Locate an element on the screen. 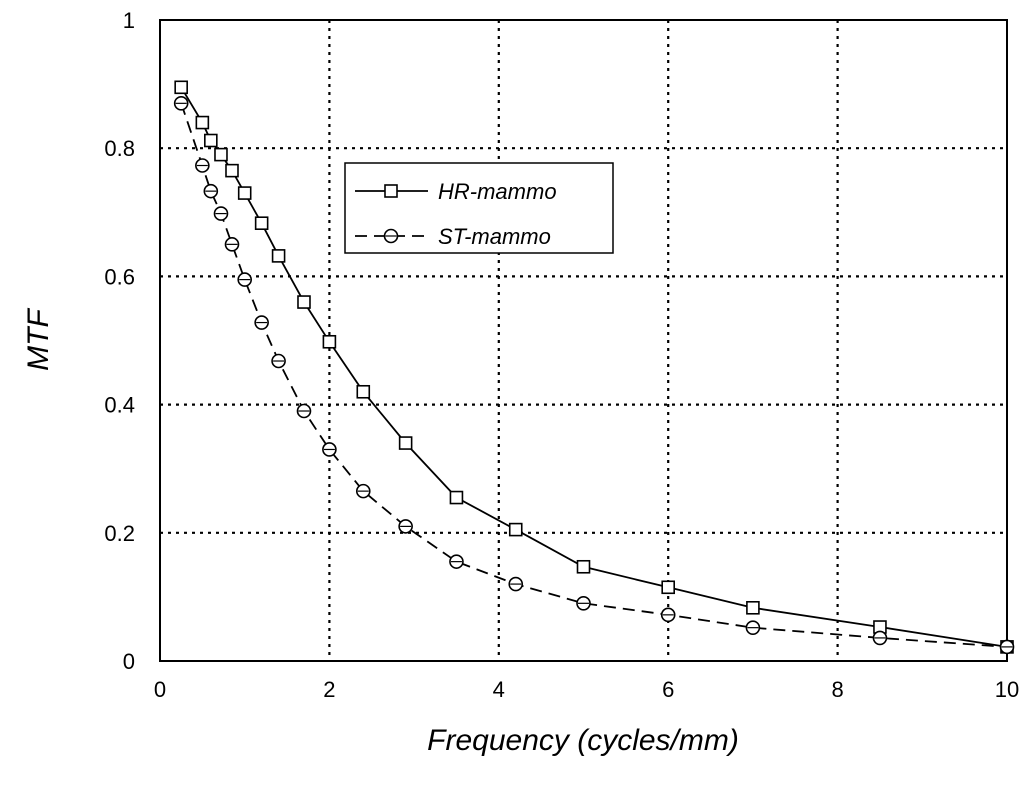 This screenshot has width=1028, height=787. legend-entry: ST-mammo is located at coordinates (453, 236).